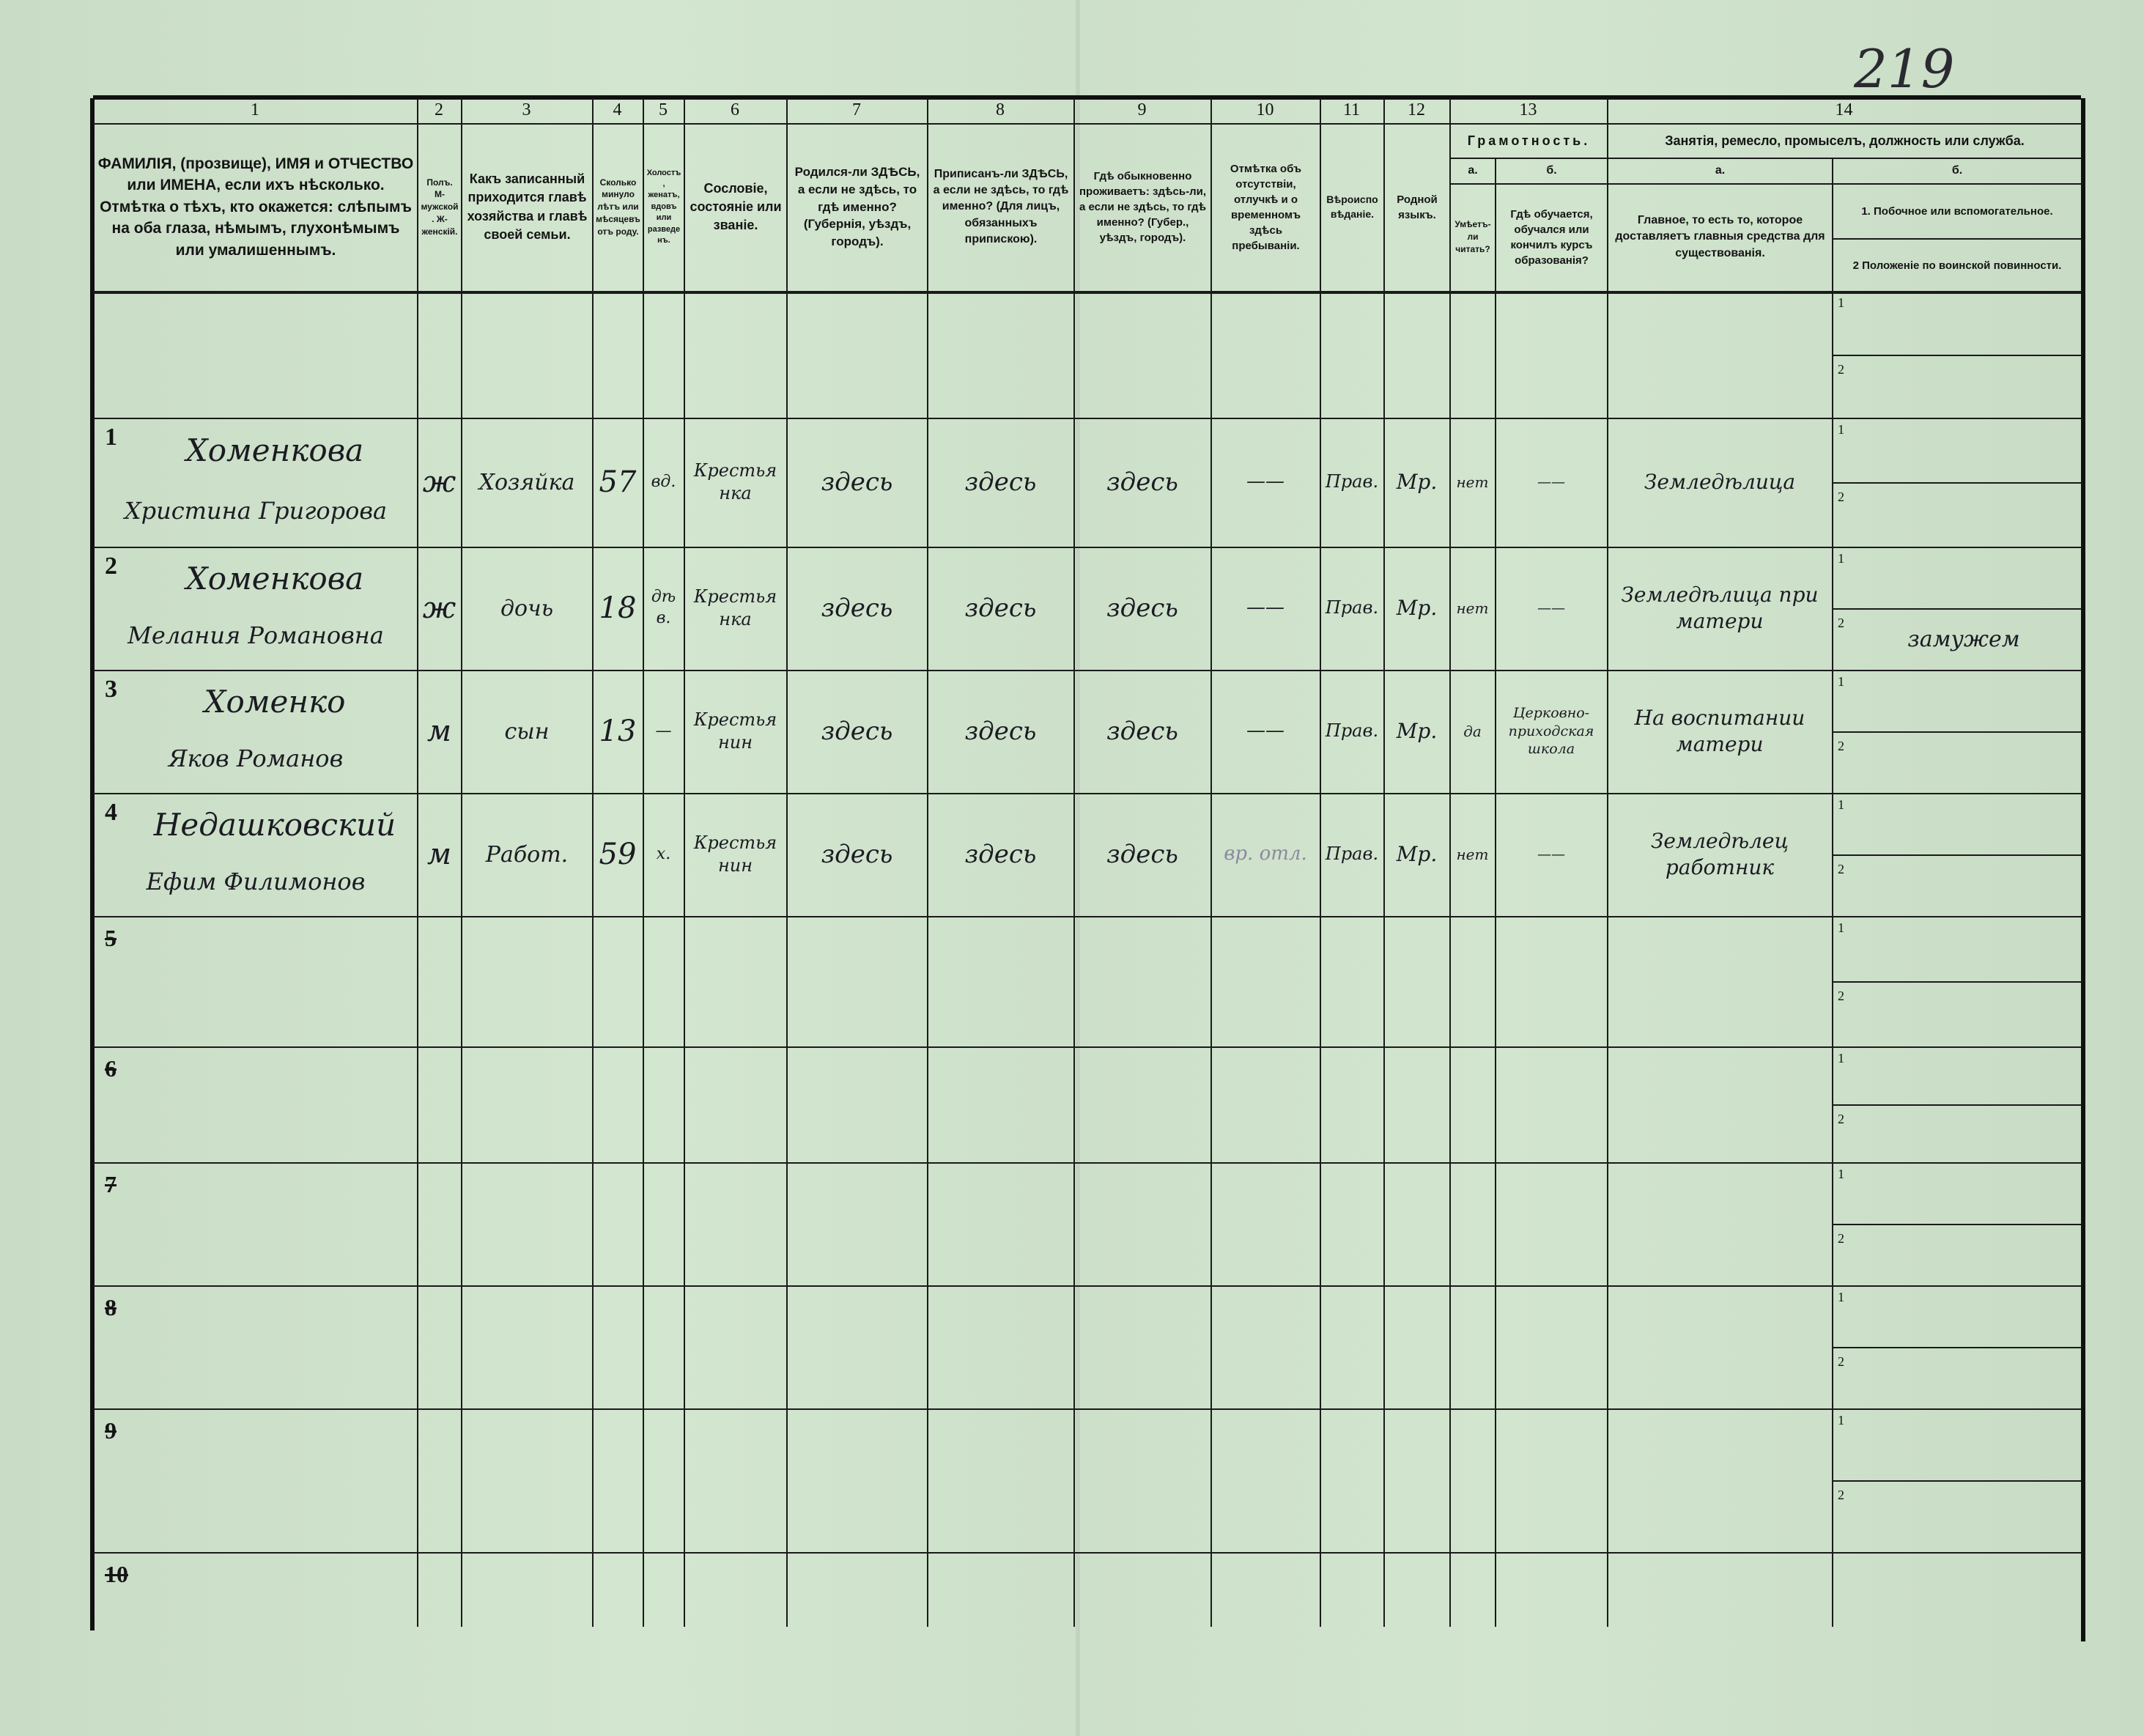  I want to click on relation: Хозяйка, so click(526, 482).